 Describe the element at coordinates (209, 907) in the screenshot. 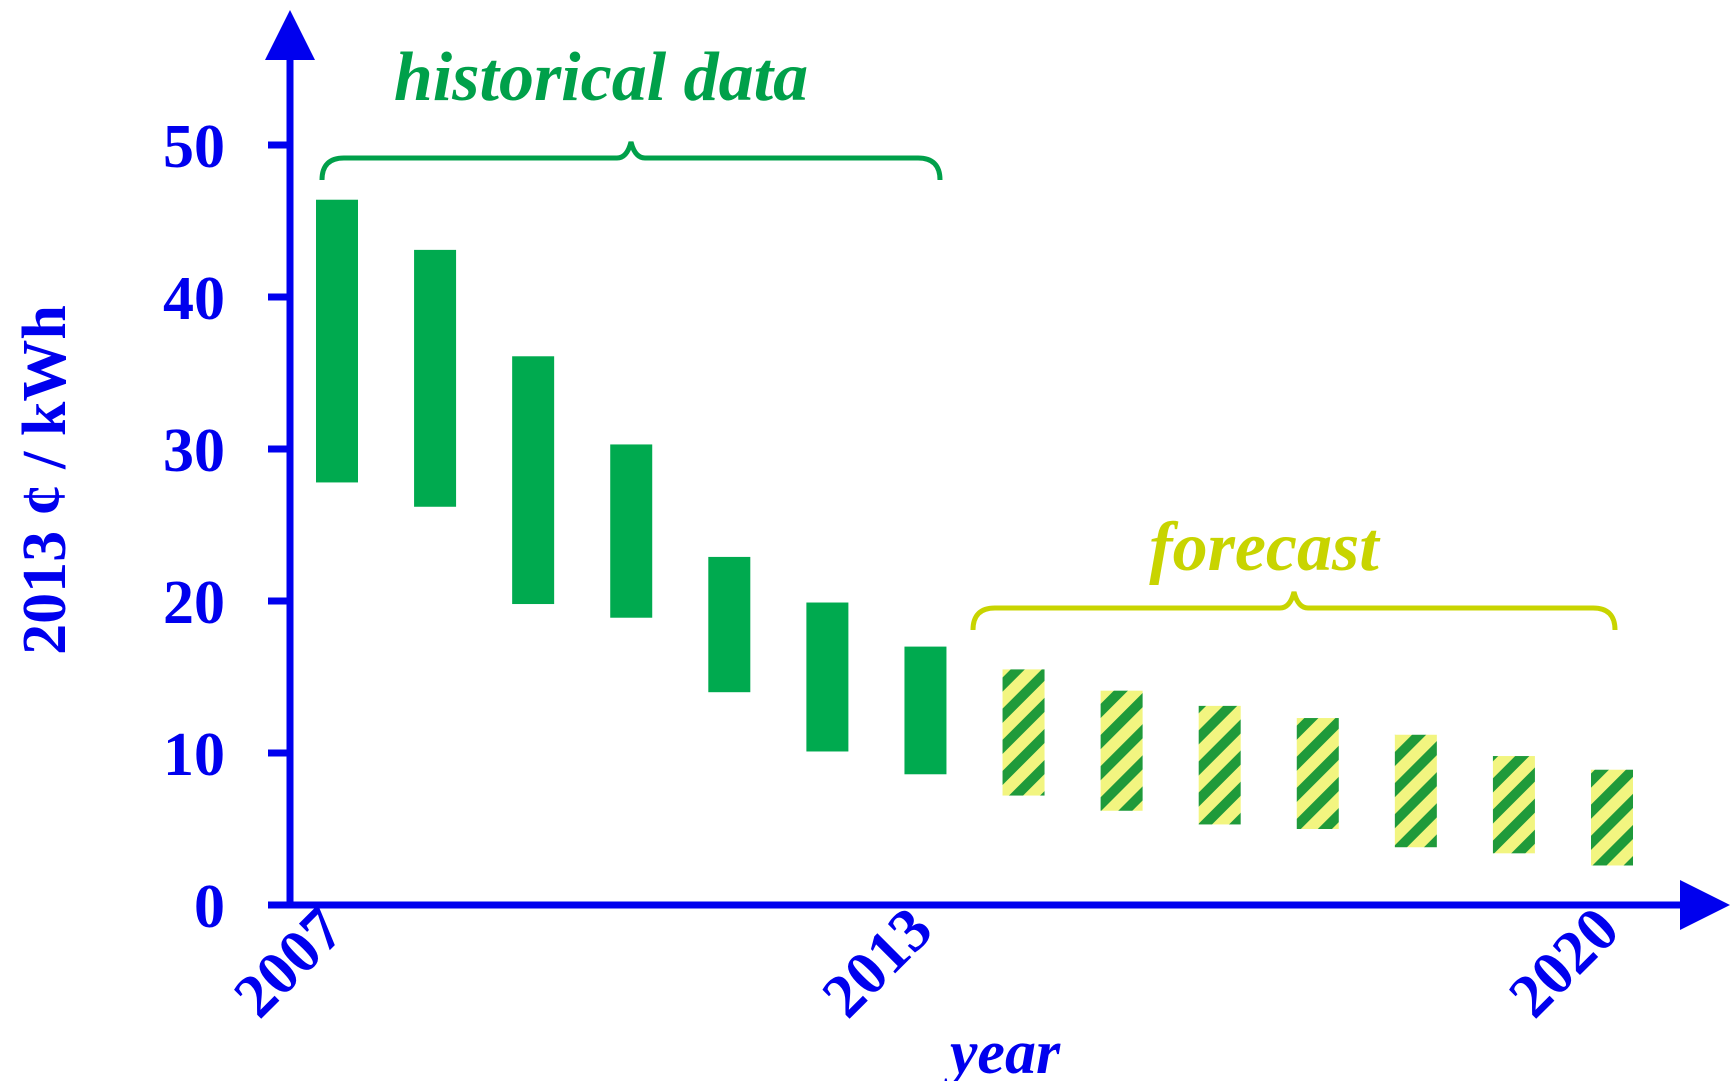

I see `y-tick-label: 0` at that location.